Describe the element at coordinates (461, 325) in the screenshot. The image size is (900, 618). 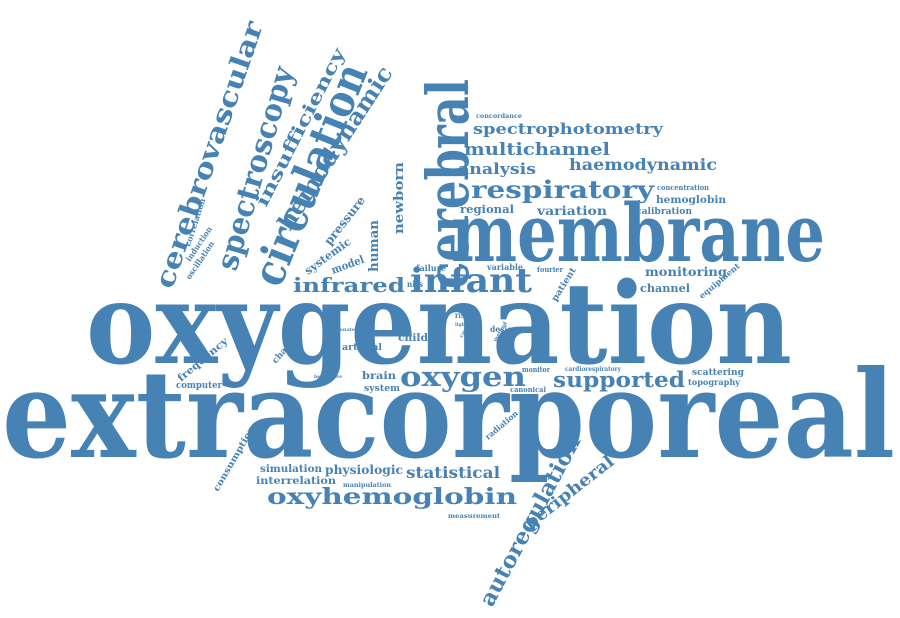
I see `word-light: light` at that location.